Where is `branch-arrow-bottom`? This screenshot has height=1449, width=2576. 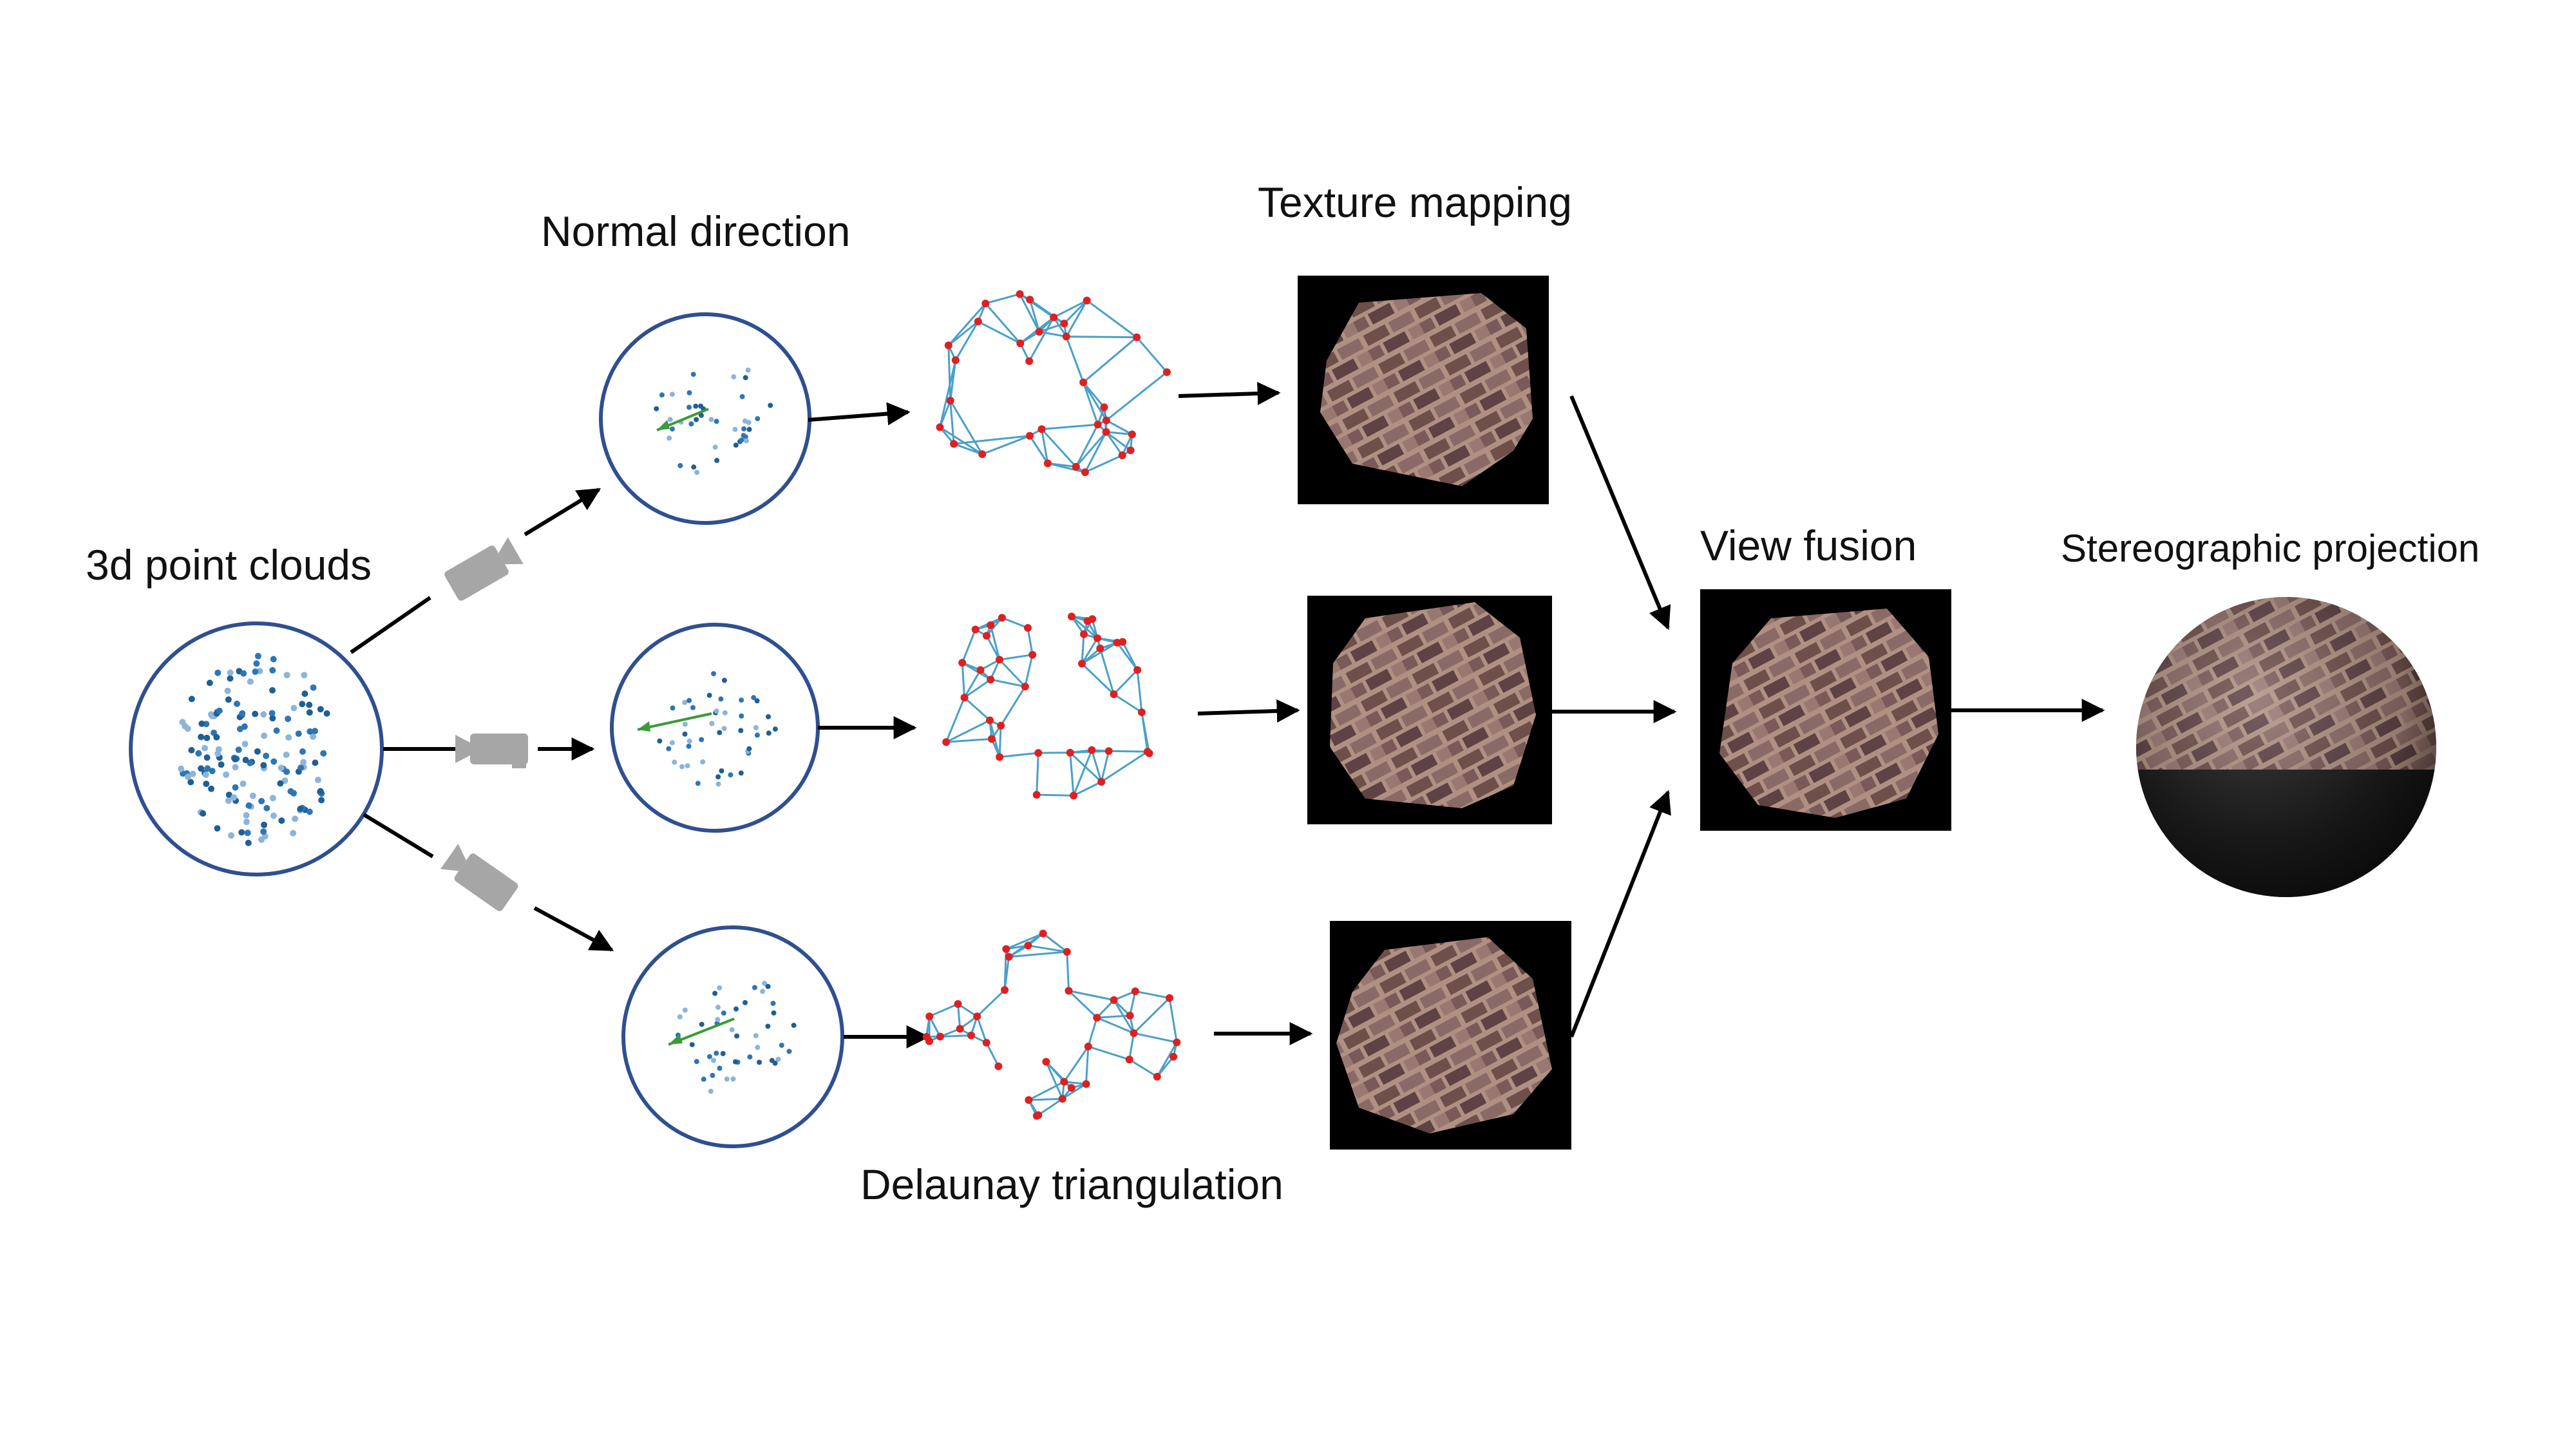 branch-arrow-bottom is located at coordinates (573, 929).